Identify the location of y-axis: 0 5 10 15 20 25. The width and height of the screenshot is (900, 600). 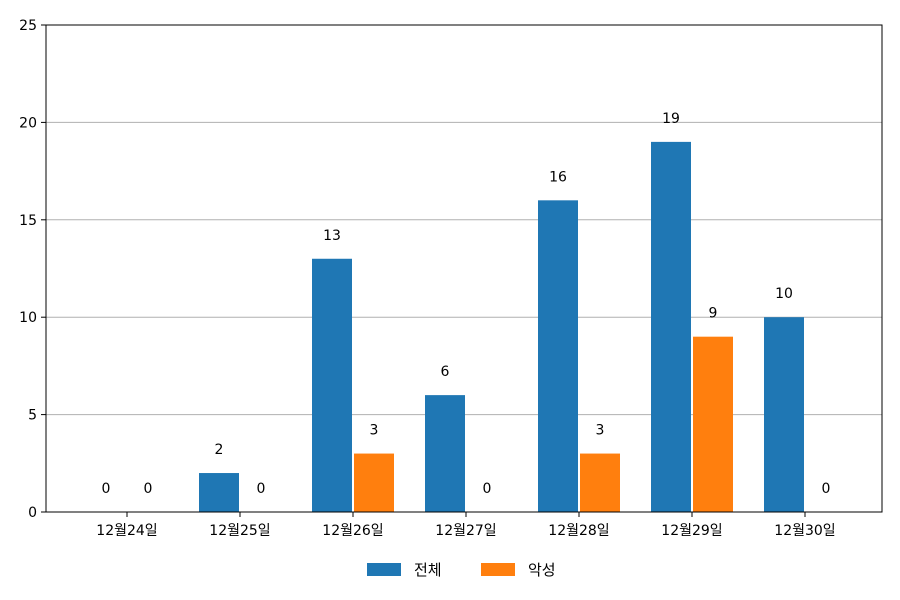
(32, 269).